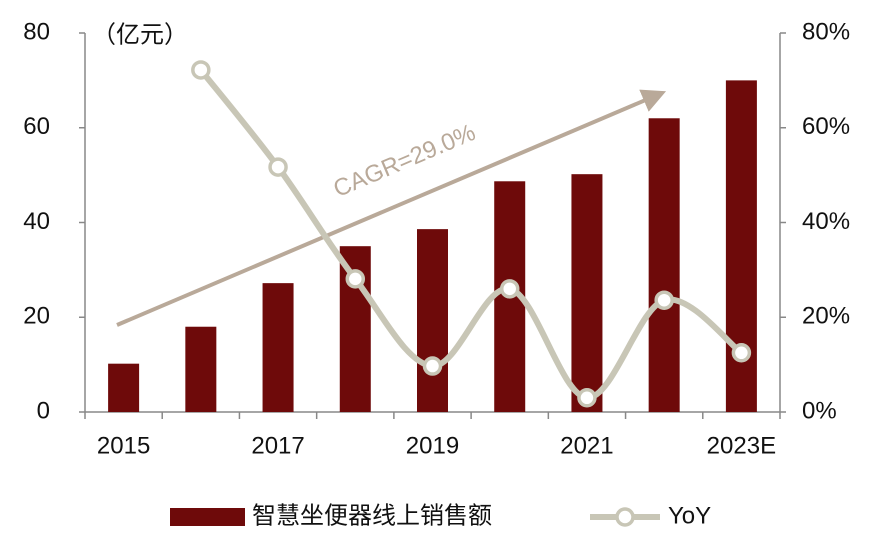 This screenshot has width=880, height=552. I want to click on y2-tick-label: 60%, so click(826, 126).